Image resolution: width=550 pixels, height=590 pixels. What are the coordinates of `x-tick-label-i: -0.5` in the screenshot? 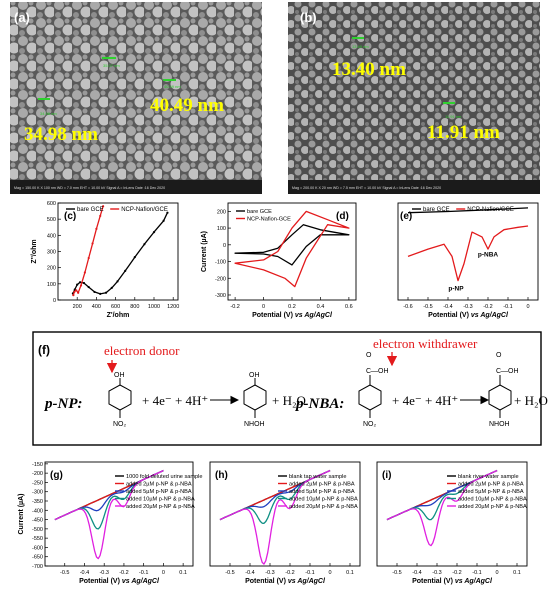 It's located at (396, 573).